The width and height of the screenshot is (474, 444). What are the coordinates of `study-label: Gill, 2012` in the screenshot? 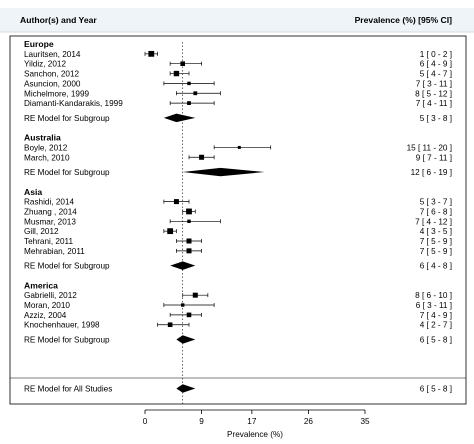 It's located at (41, 231).